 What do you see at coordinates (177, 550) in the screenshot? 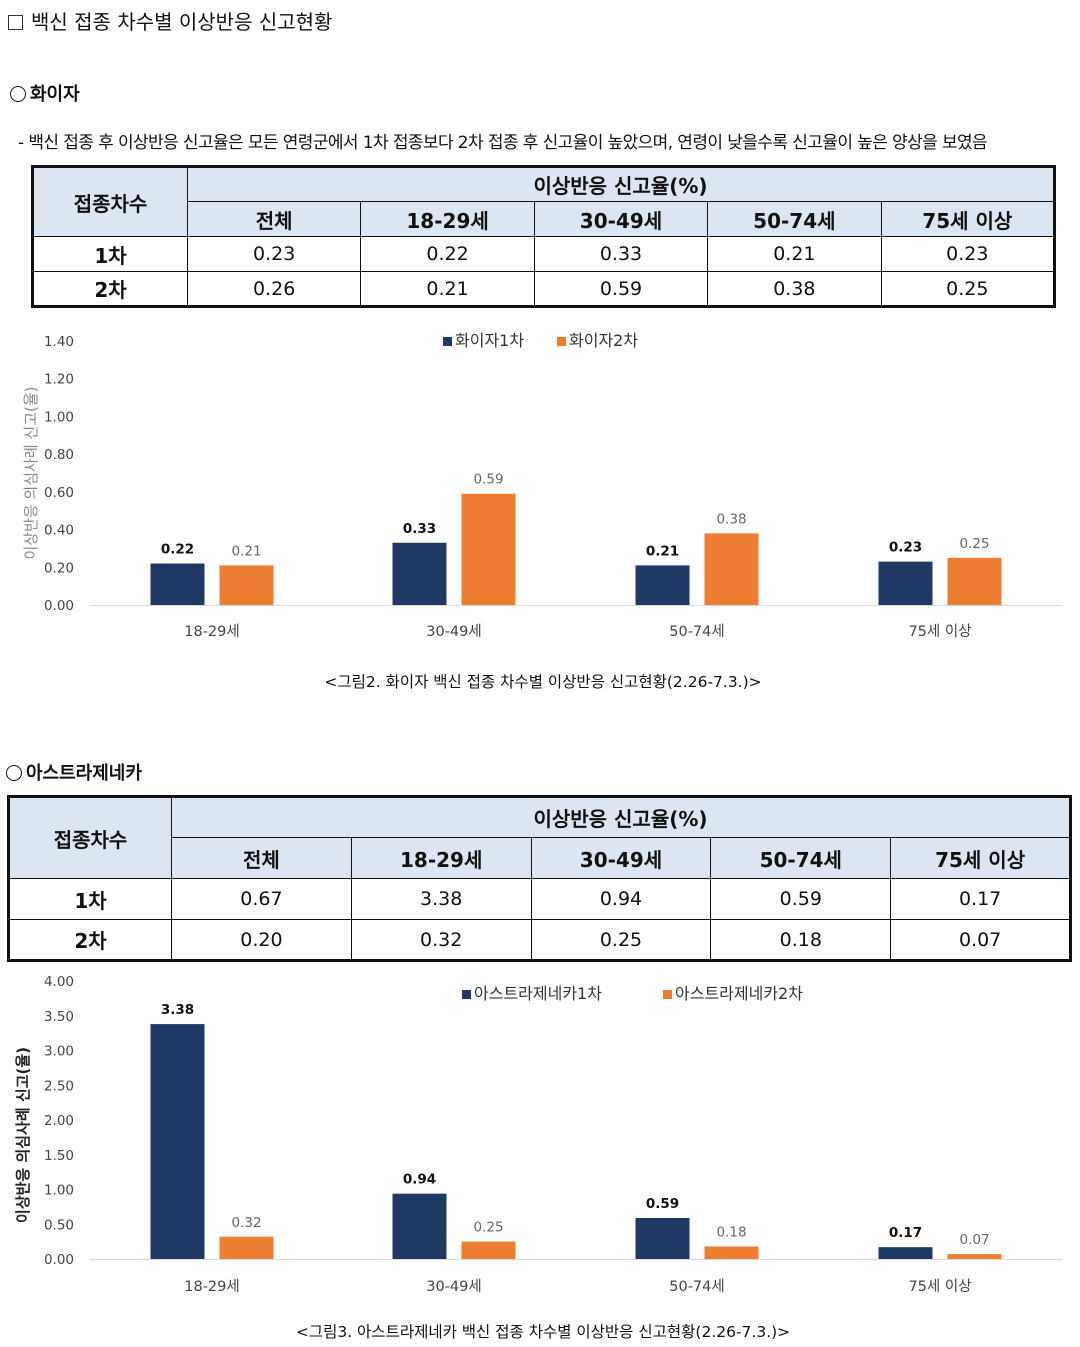
I see `data-label: 0.22` at bounding box center [177, 550].